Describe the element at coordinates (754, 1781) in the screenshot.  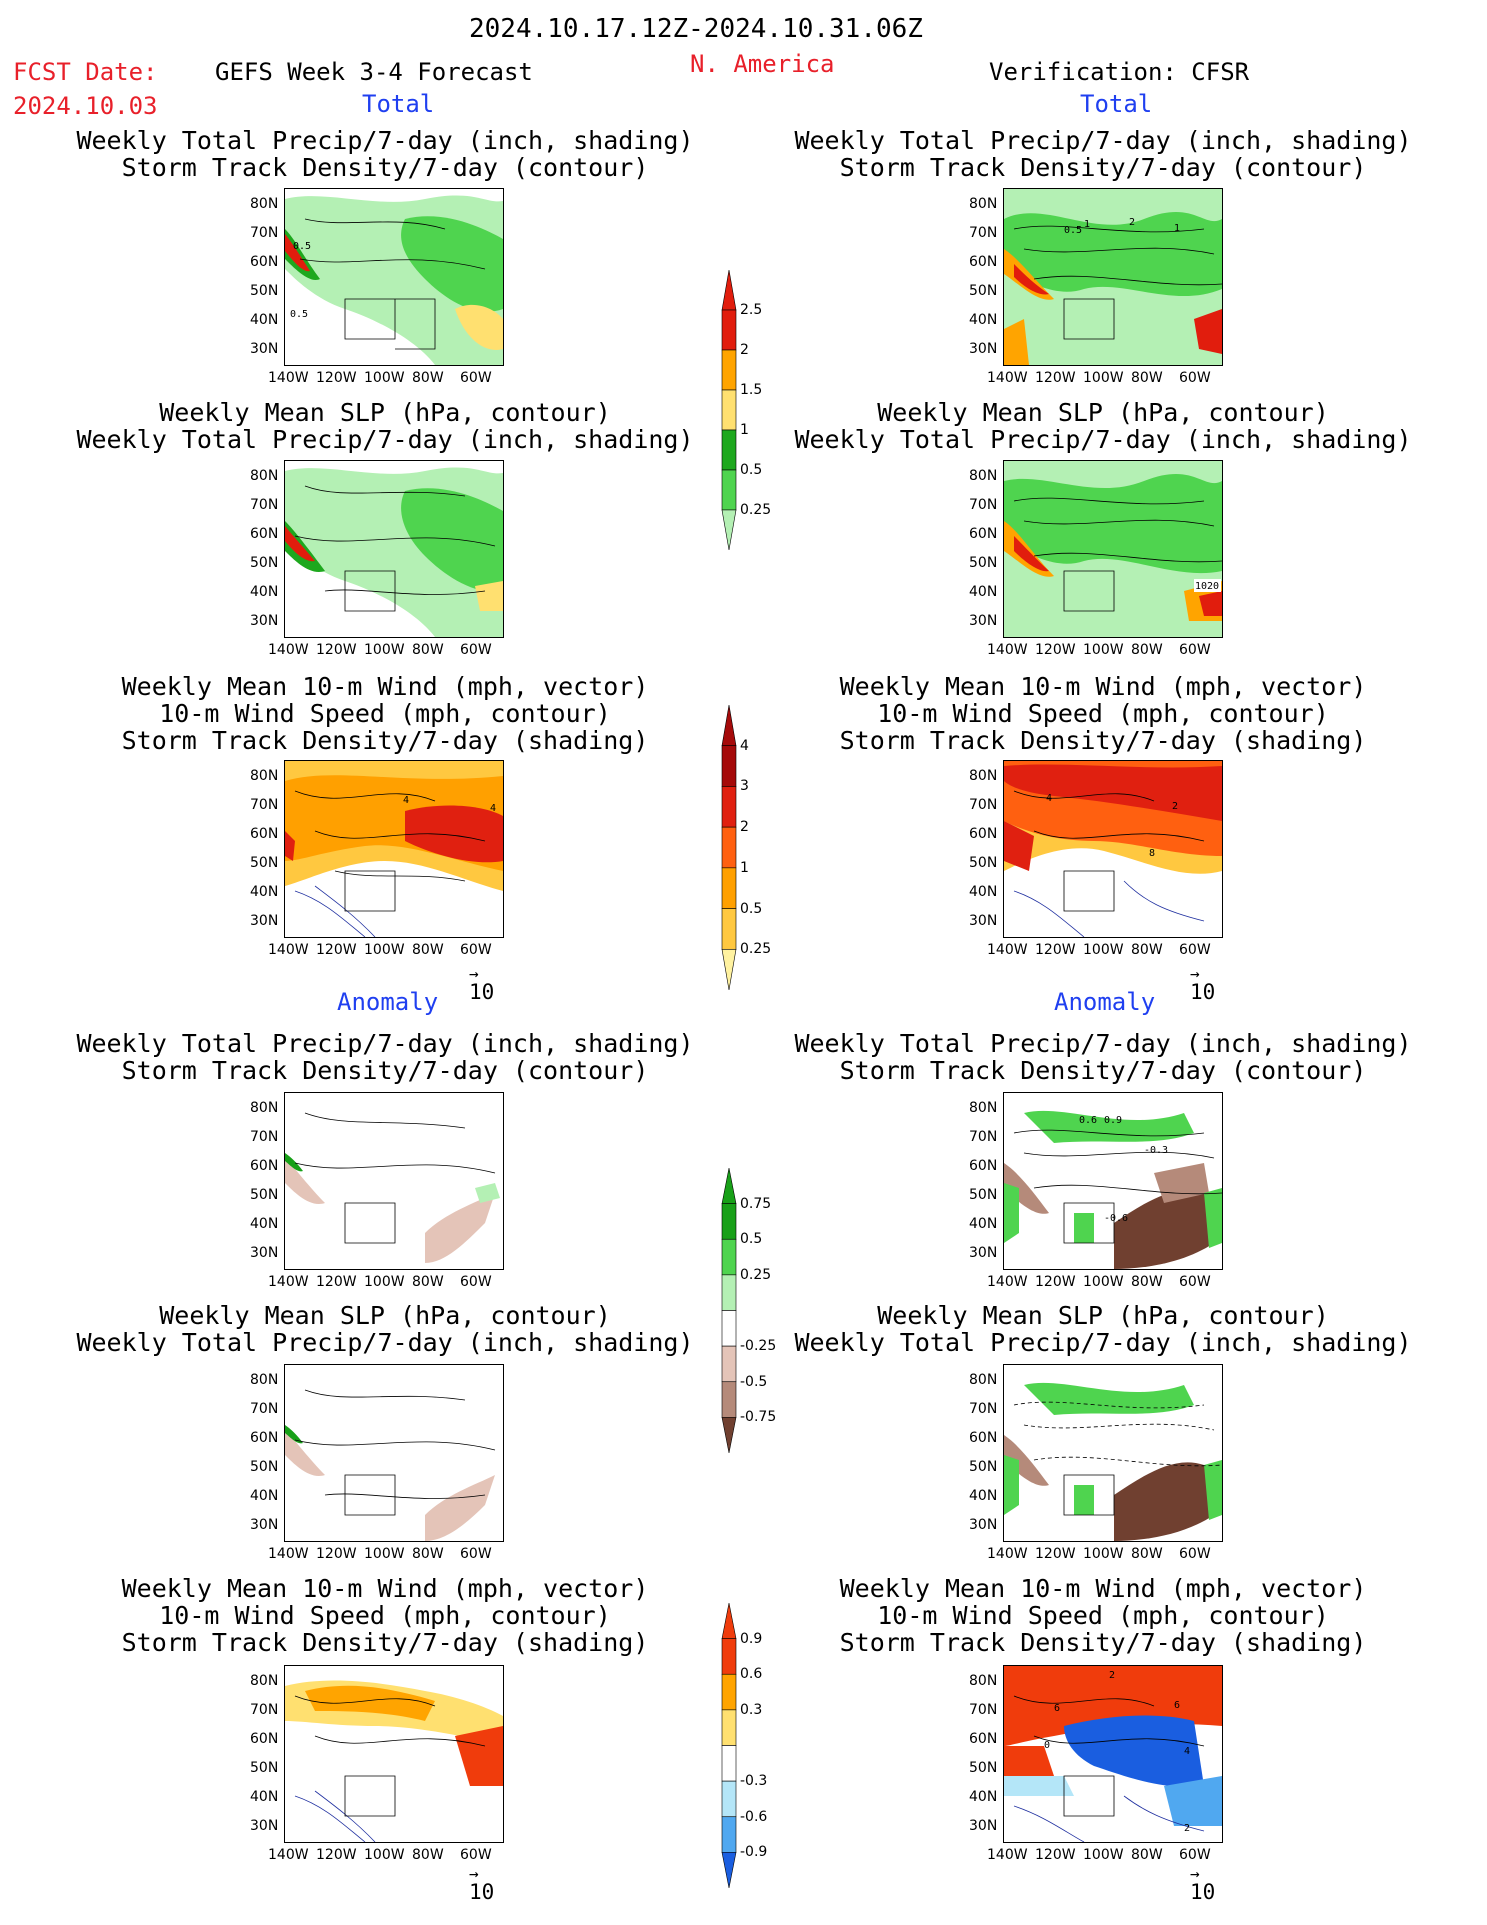
I see `colorbar-label: -0.3` at that location.